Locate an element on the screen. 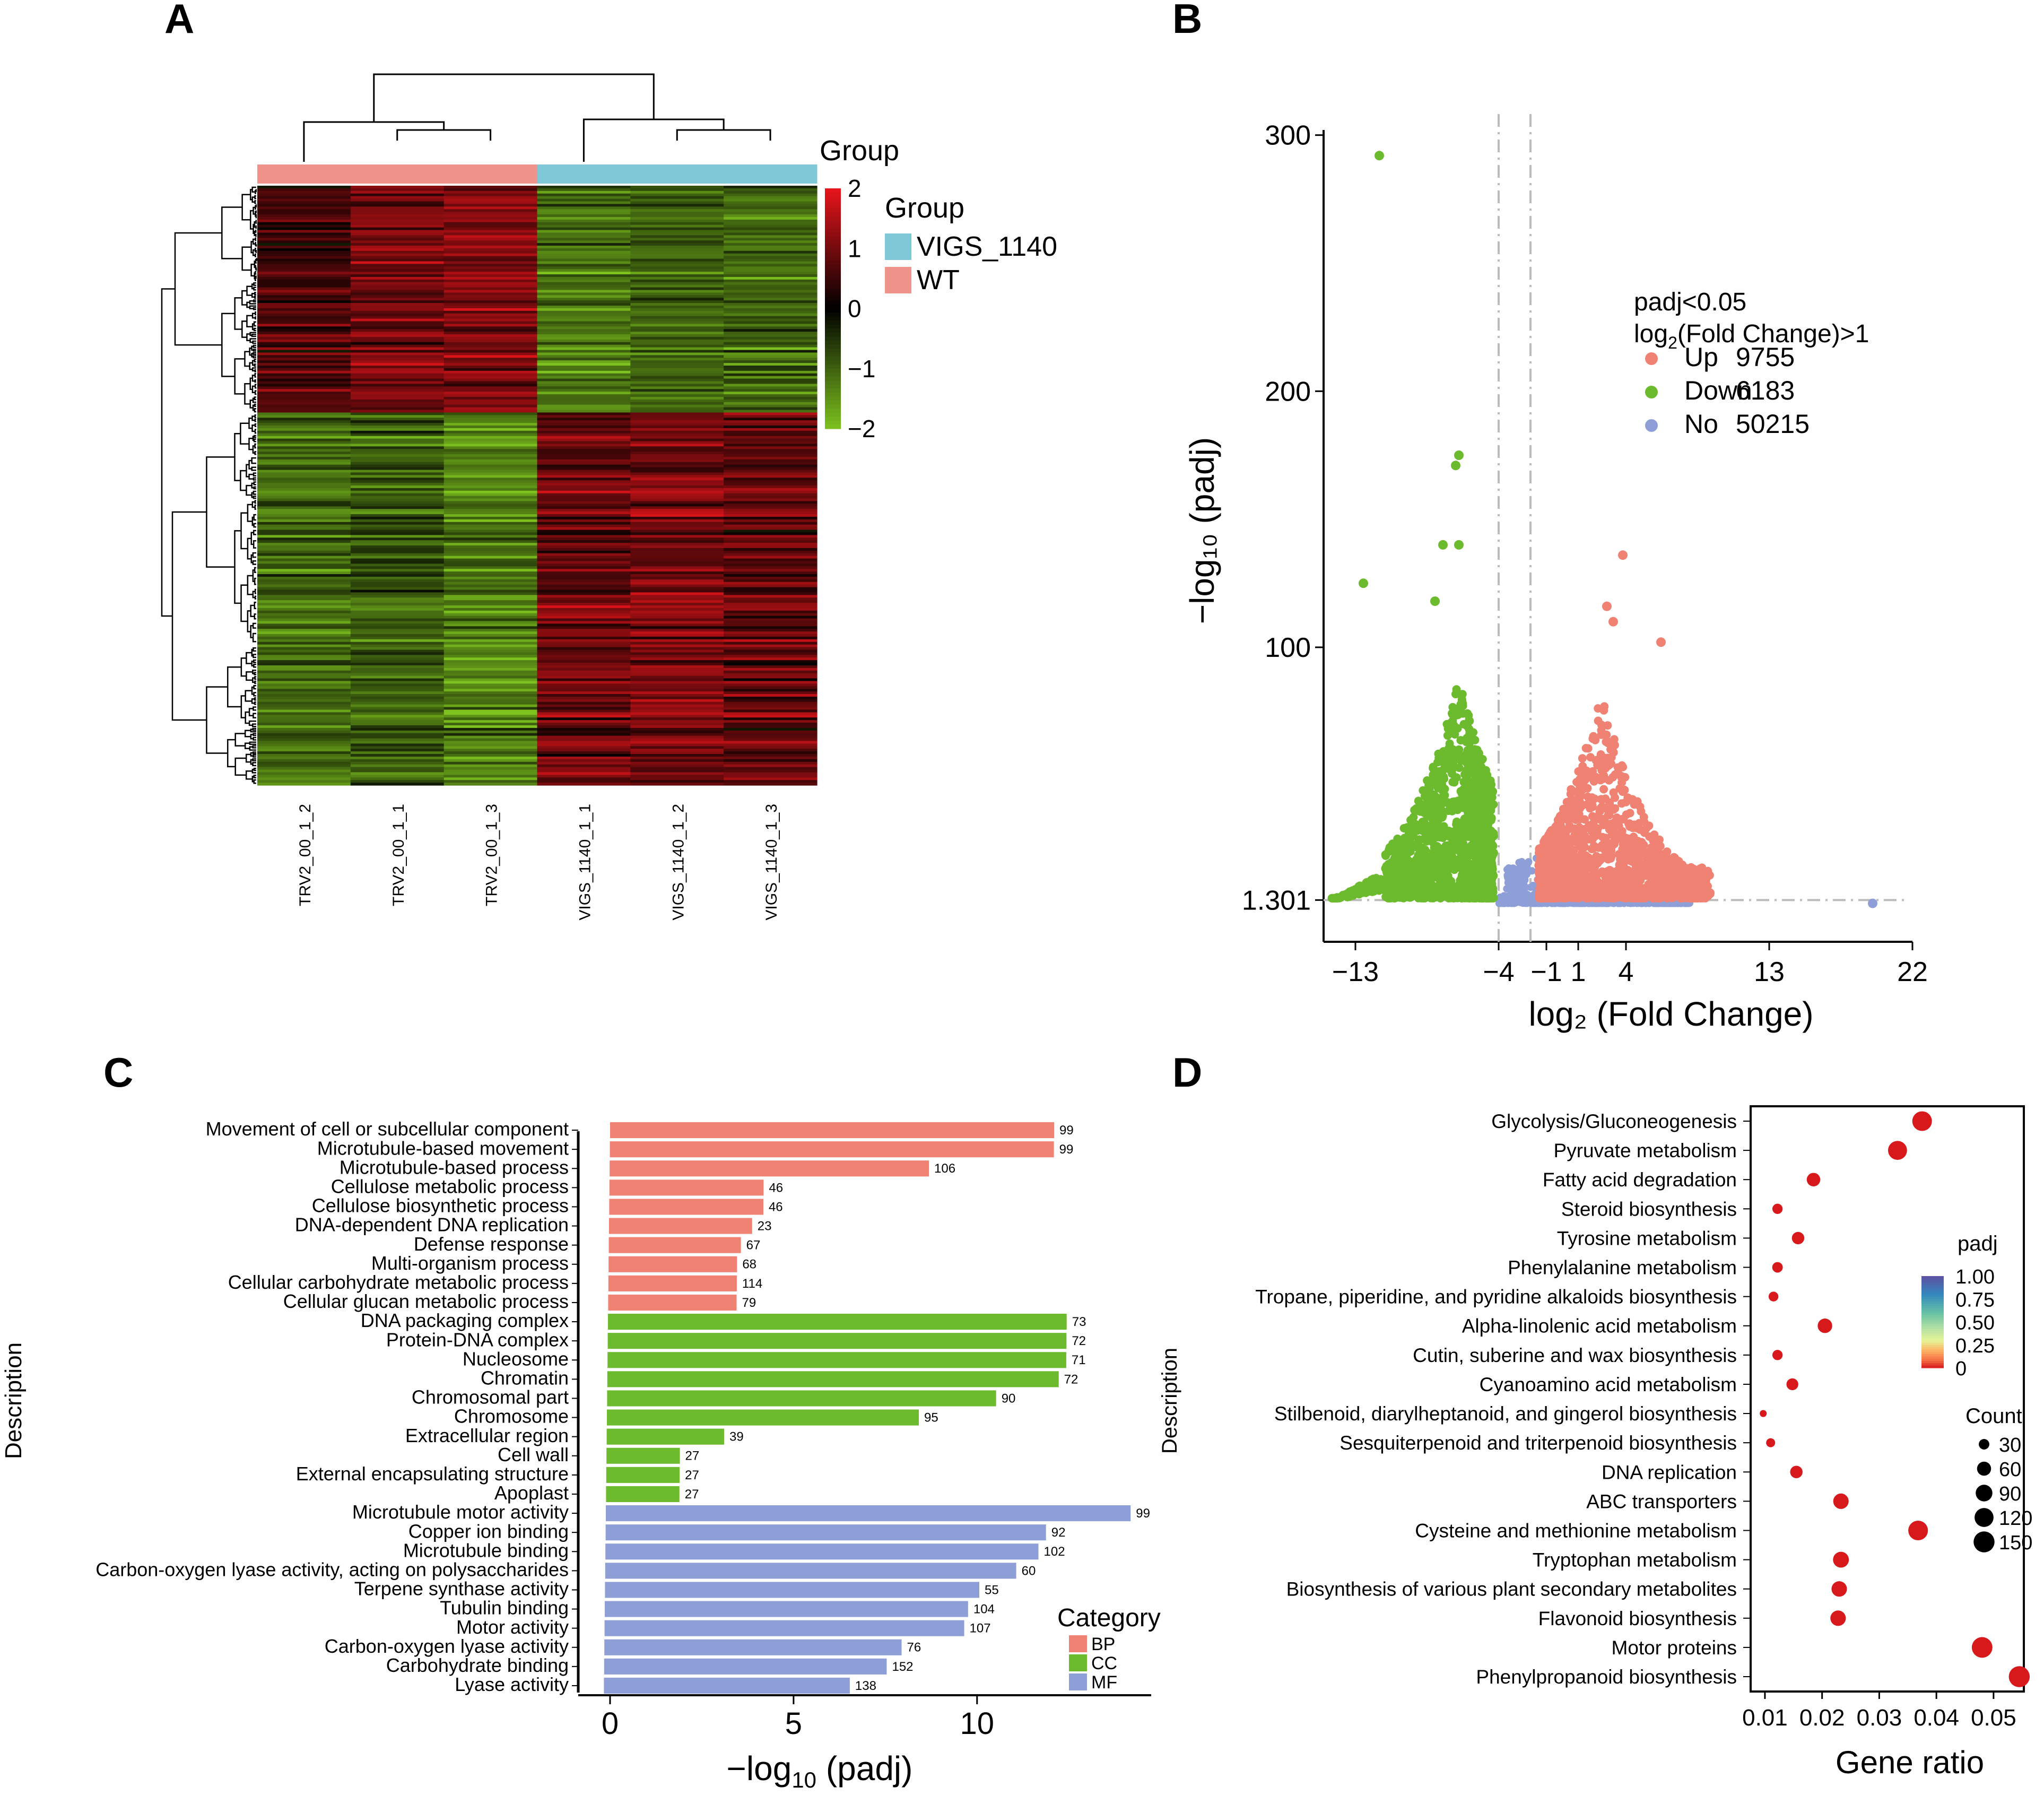  group-legend-swatch is located at coordinates (898, 280).